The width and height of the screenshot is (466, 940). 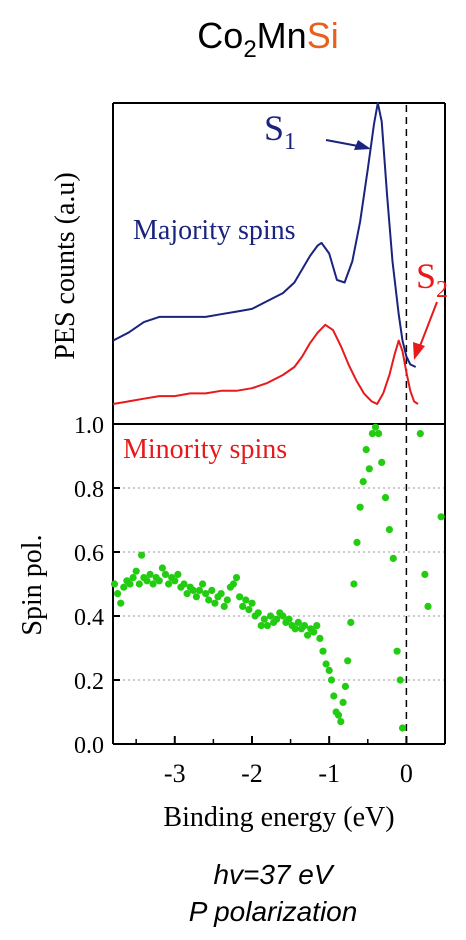 I want to click on y-tick-label: 0.0, so click(x=89, y=746).